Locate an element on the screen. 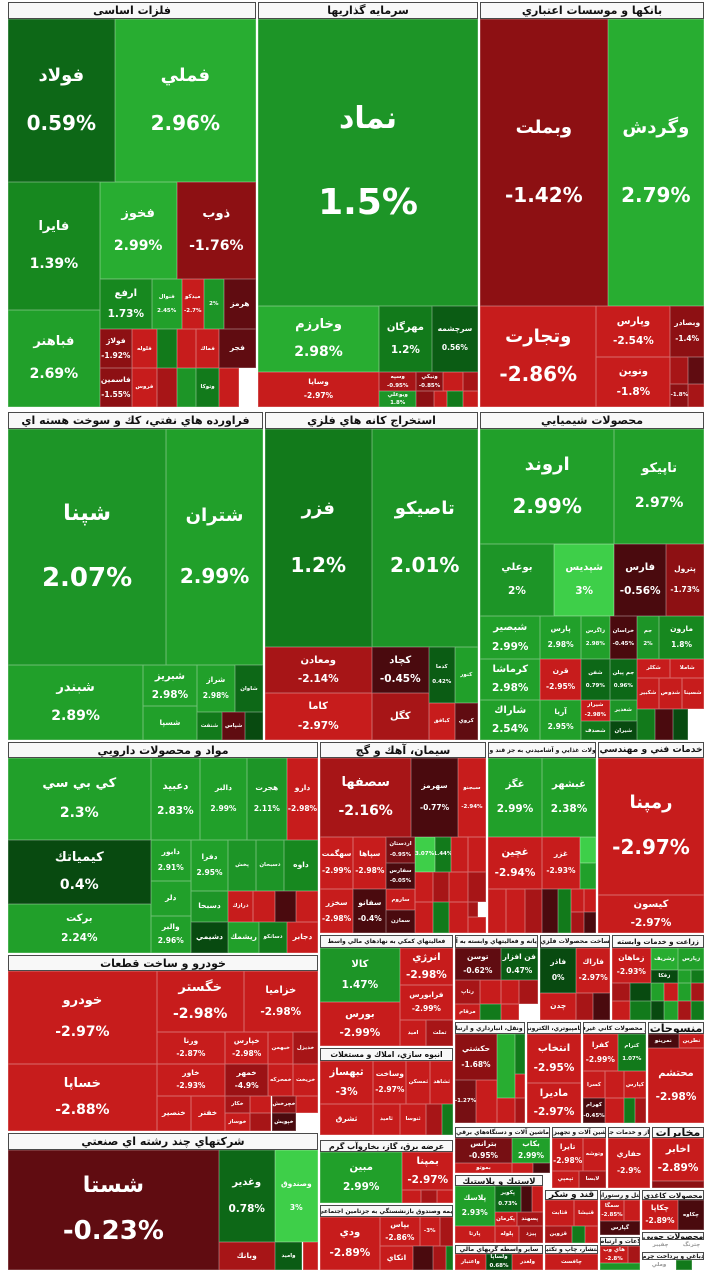 This screenshot has width=708, height=1280. tile-چافست: چافست is located at coordinates (571, 1262).